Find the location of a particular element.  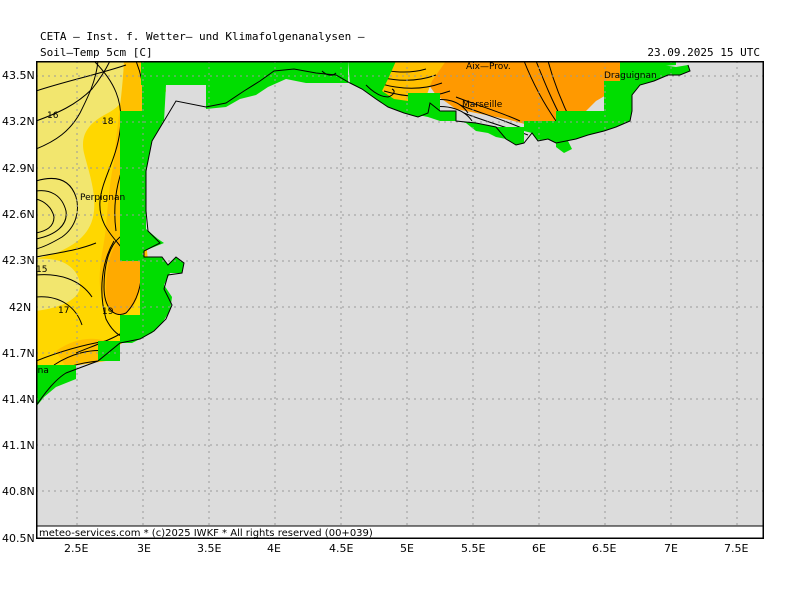

lat-label: 42N is located at coordinates (20, 307).